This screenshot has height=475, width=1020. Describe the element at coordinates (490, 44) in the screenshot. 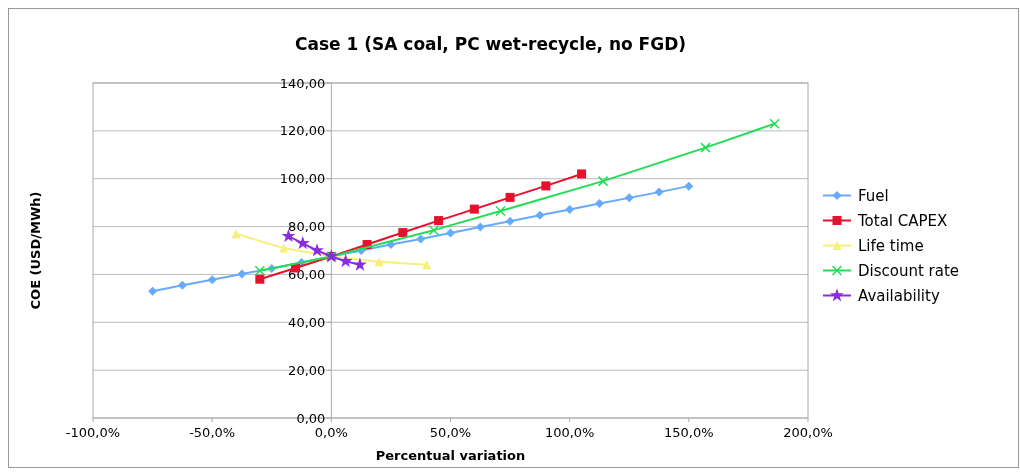

I see `chart-title: Case 1 (SA coal, PC wet-recycle, no FGD)` at that location.